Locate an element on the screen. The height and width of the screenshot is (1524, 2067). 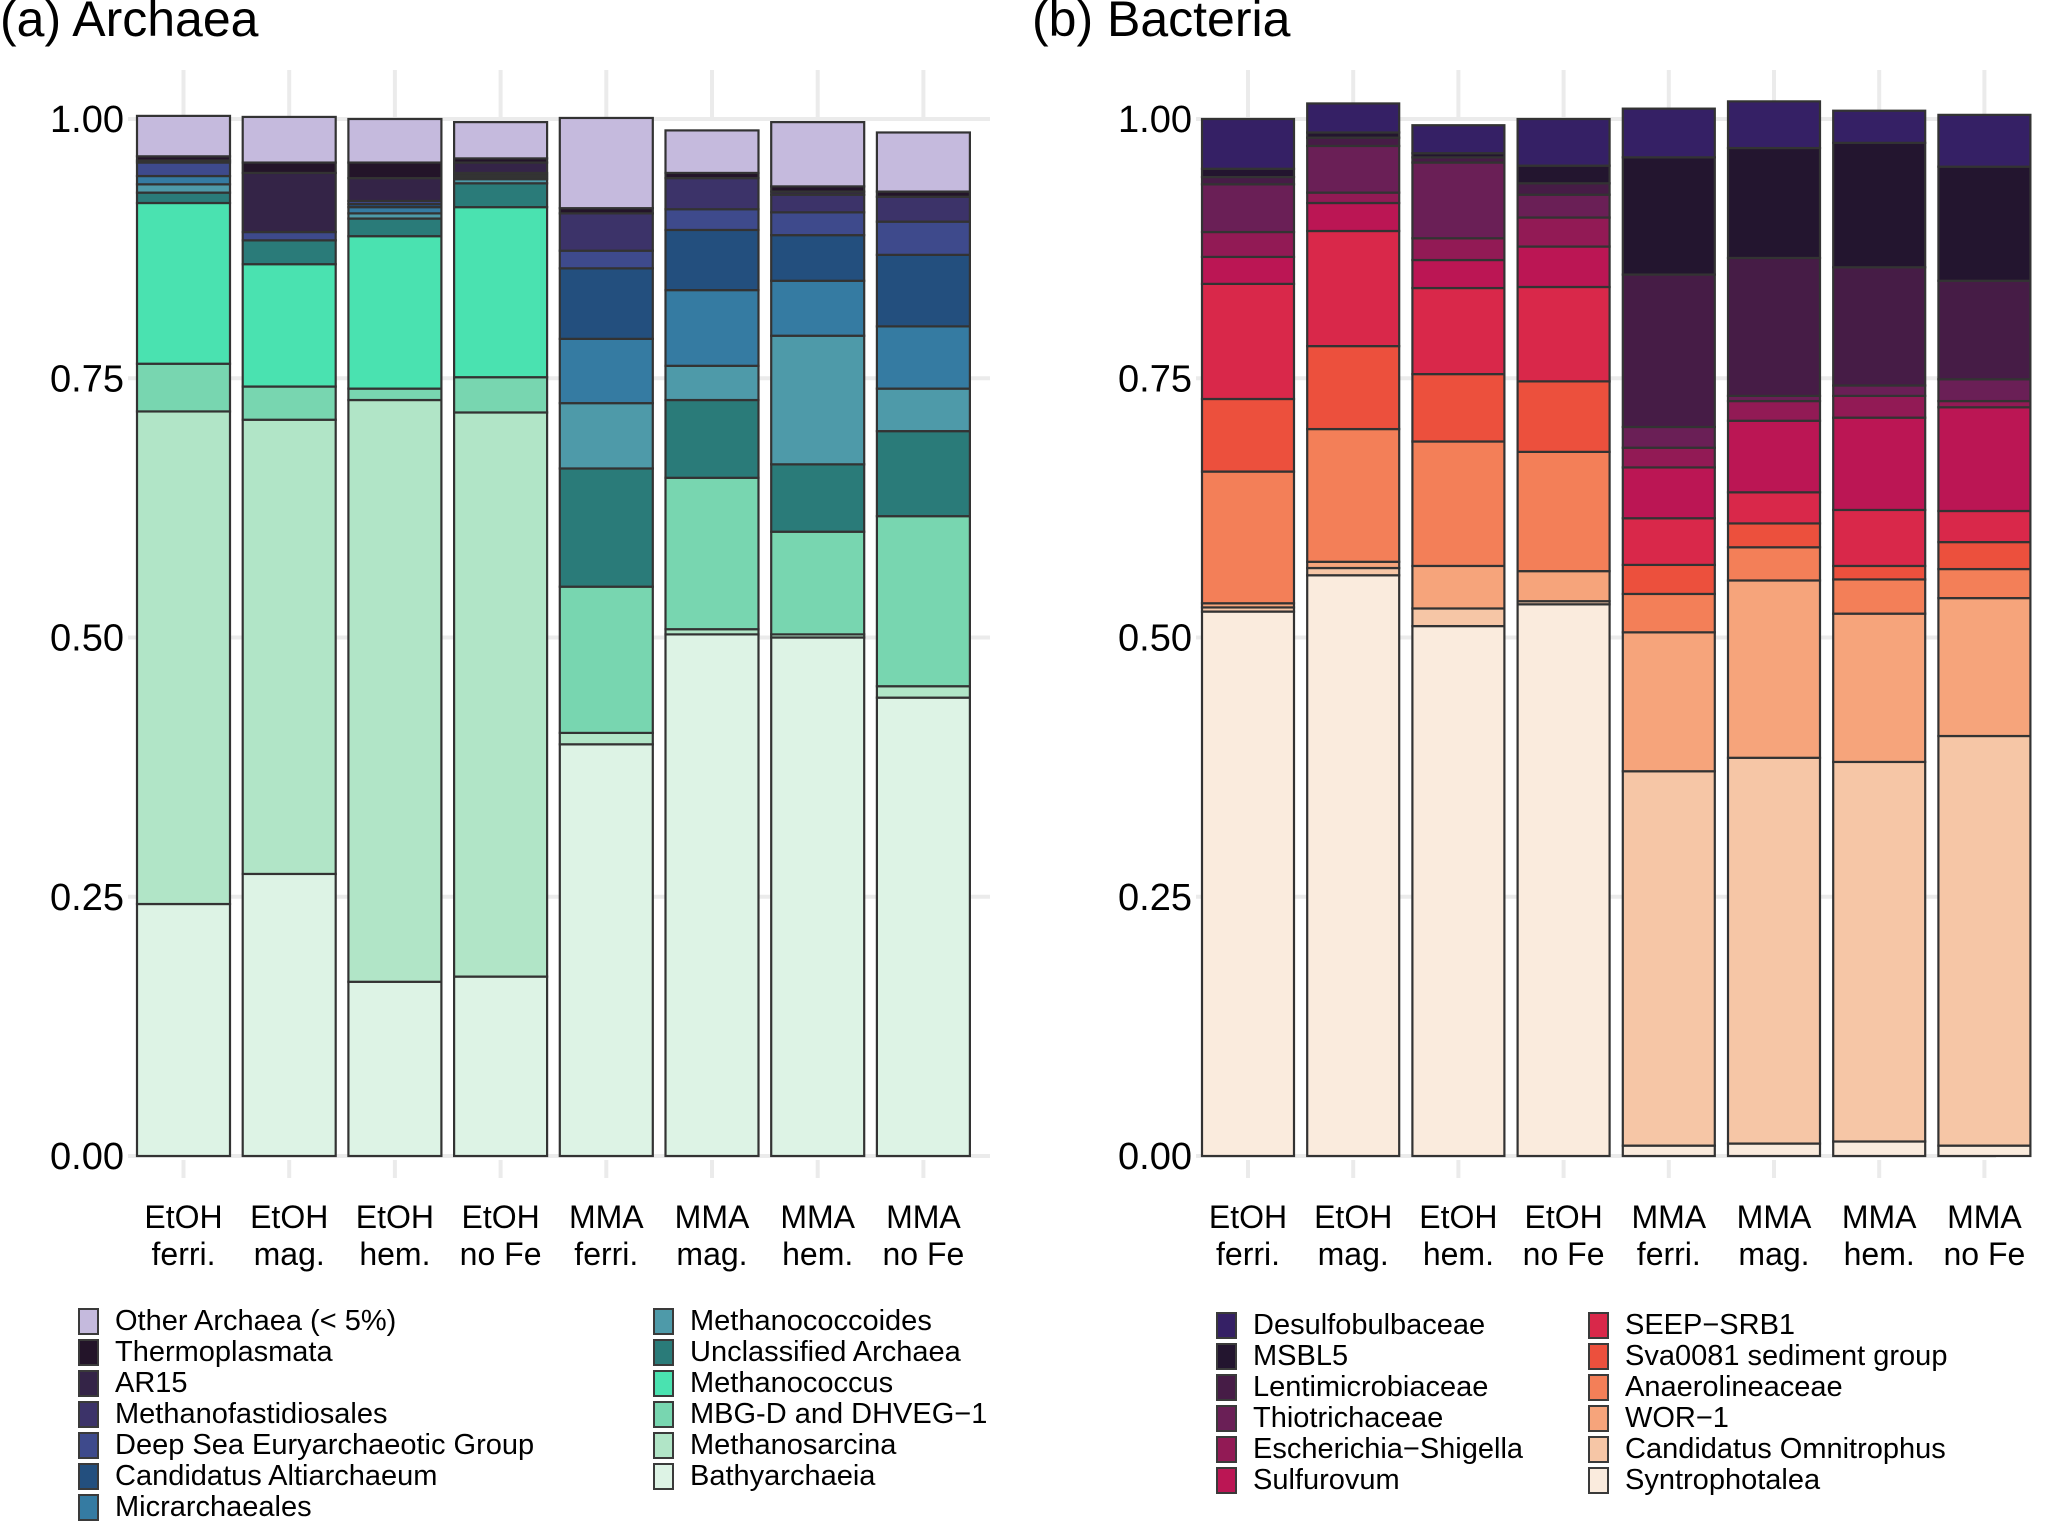
legend-label: Candidatus Altiarchaeum is located at coordinates (276, 1476).